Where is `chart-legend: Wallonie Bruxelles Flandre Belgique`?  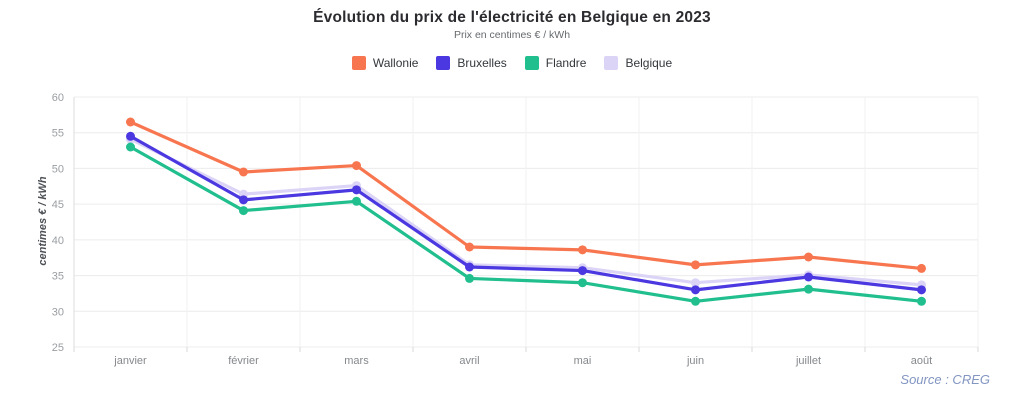 chart-legend: Wallonie Bruxelles Flandre Belgique is located at coordinates (512, 63).